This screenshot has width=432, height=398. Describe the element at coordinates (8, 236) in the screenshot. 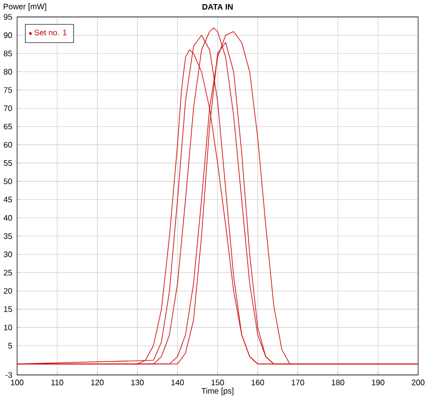

I see `y-tick-label: 35` at that location.